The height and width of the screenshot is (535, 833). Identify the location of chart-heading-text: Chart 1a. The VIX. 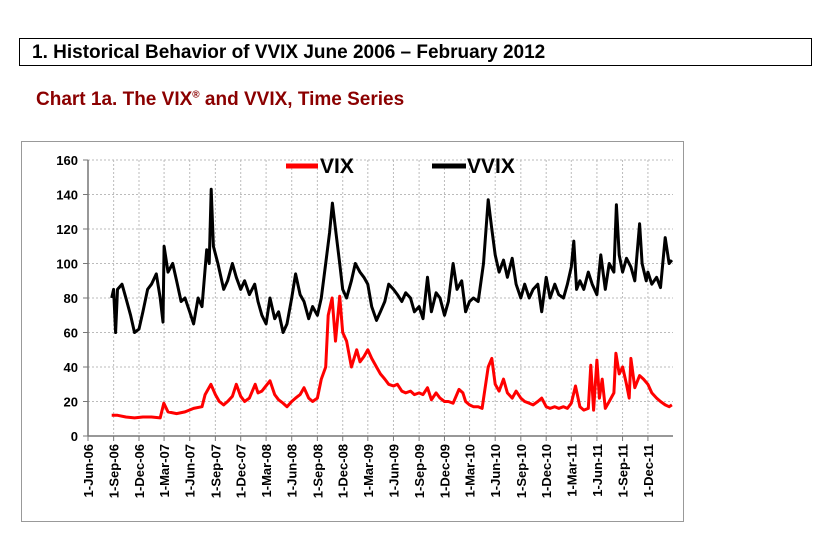
(114, 99).